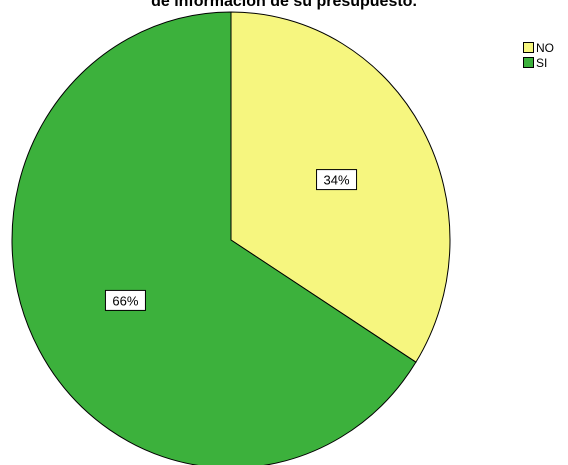  Describe the element at coordinates (545, 47) in the screenshot. I see `legend-label-no: NO` at that location.